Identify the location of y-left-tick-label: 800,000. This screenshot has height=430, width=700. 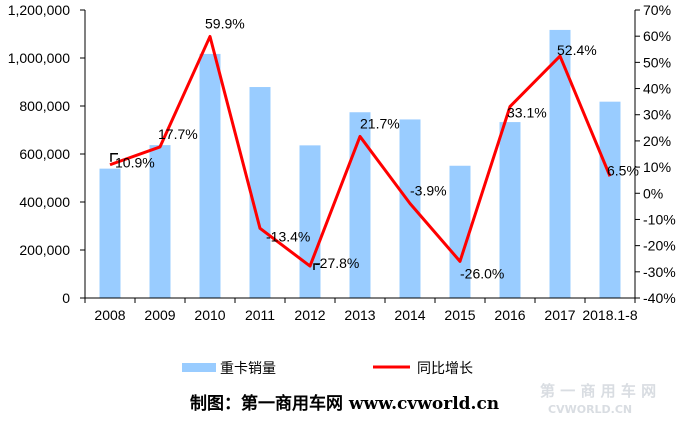
(44, 106).